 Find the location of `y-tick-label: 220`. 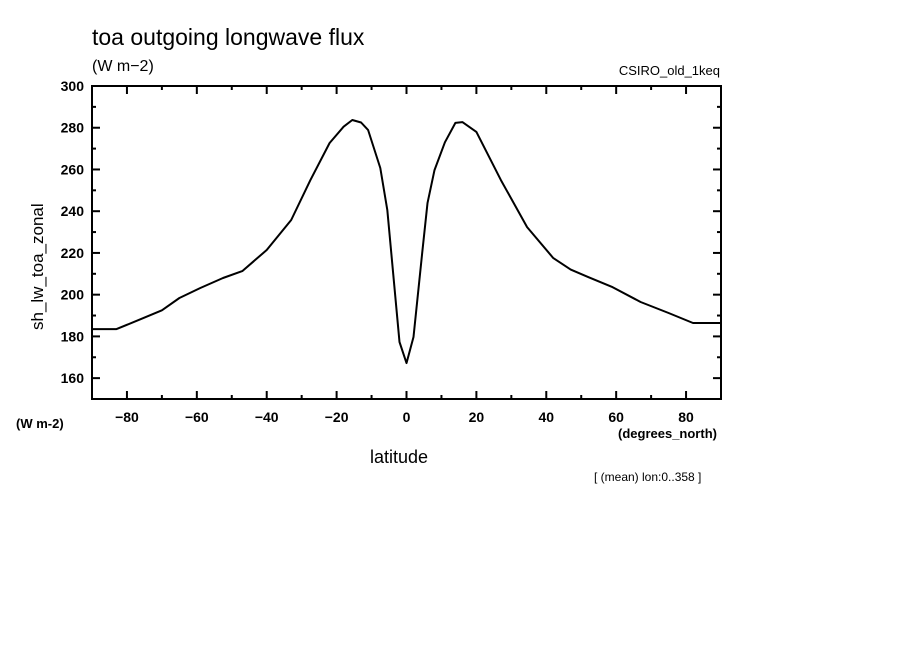

y-tick-label: 220 is located at coordinates (73, 253).